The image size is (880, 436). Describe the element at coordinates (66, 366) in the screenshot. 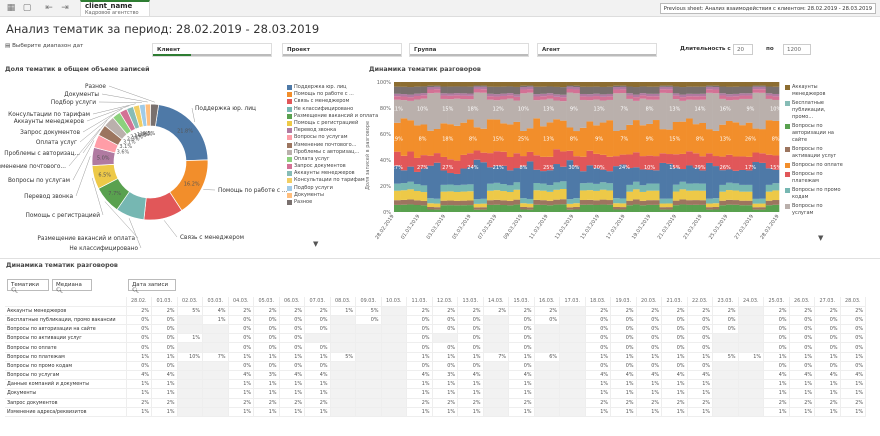

I see `row-topic-name: Вопросы по промо кодам` at that location.